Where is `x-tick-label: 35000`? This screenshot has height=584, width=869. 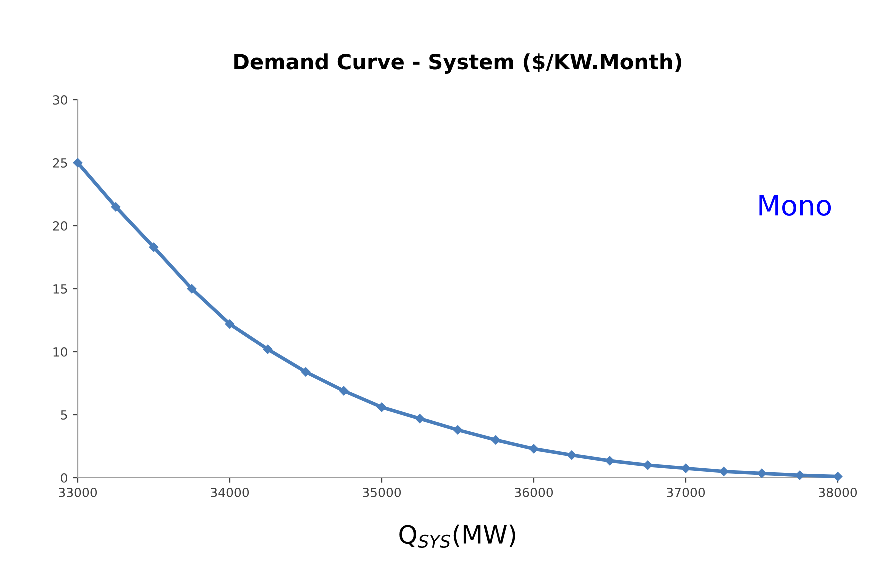
x-tick-label: 35000 is located at coordinates (382, 493).